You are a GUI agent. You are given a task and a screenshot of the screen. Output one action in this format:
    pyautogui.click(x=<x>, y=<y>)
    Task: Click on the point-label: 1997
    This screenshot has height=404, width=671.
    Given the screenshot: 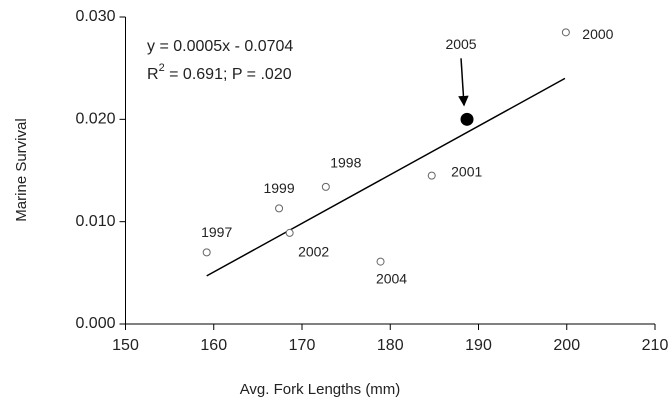 What is the action you would take?
    pyautogui.click(x=216, y=232)
    